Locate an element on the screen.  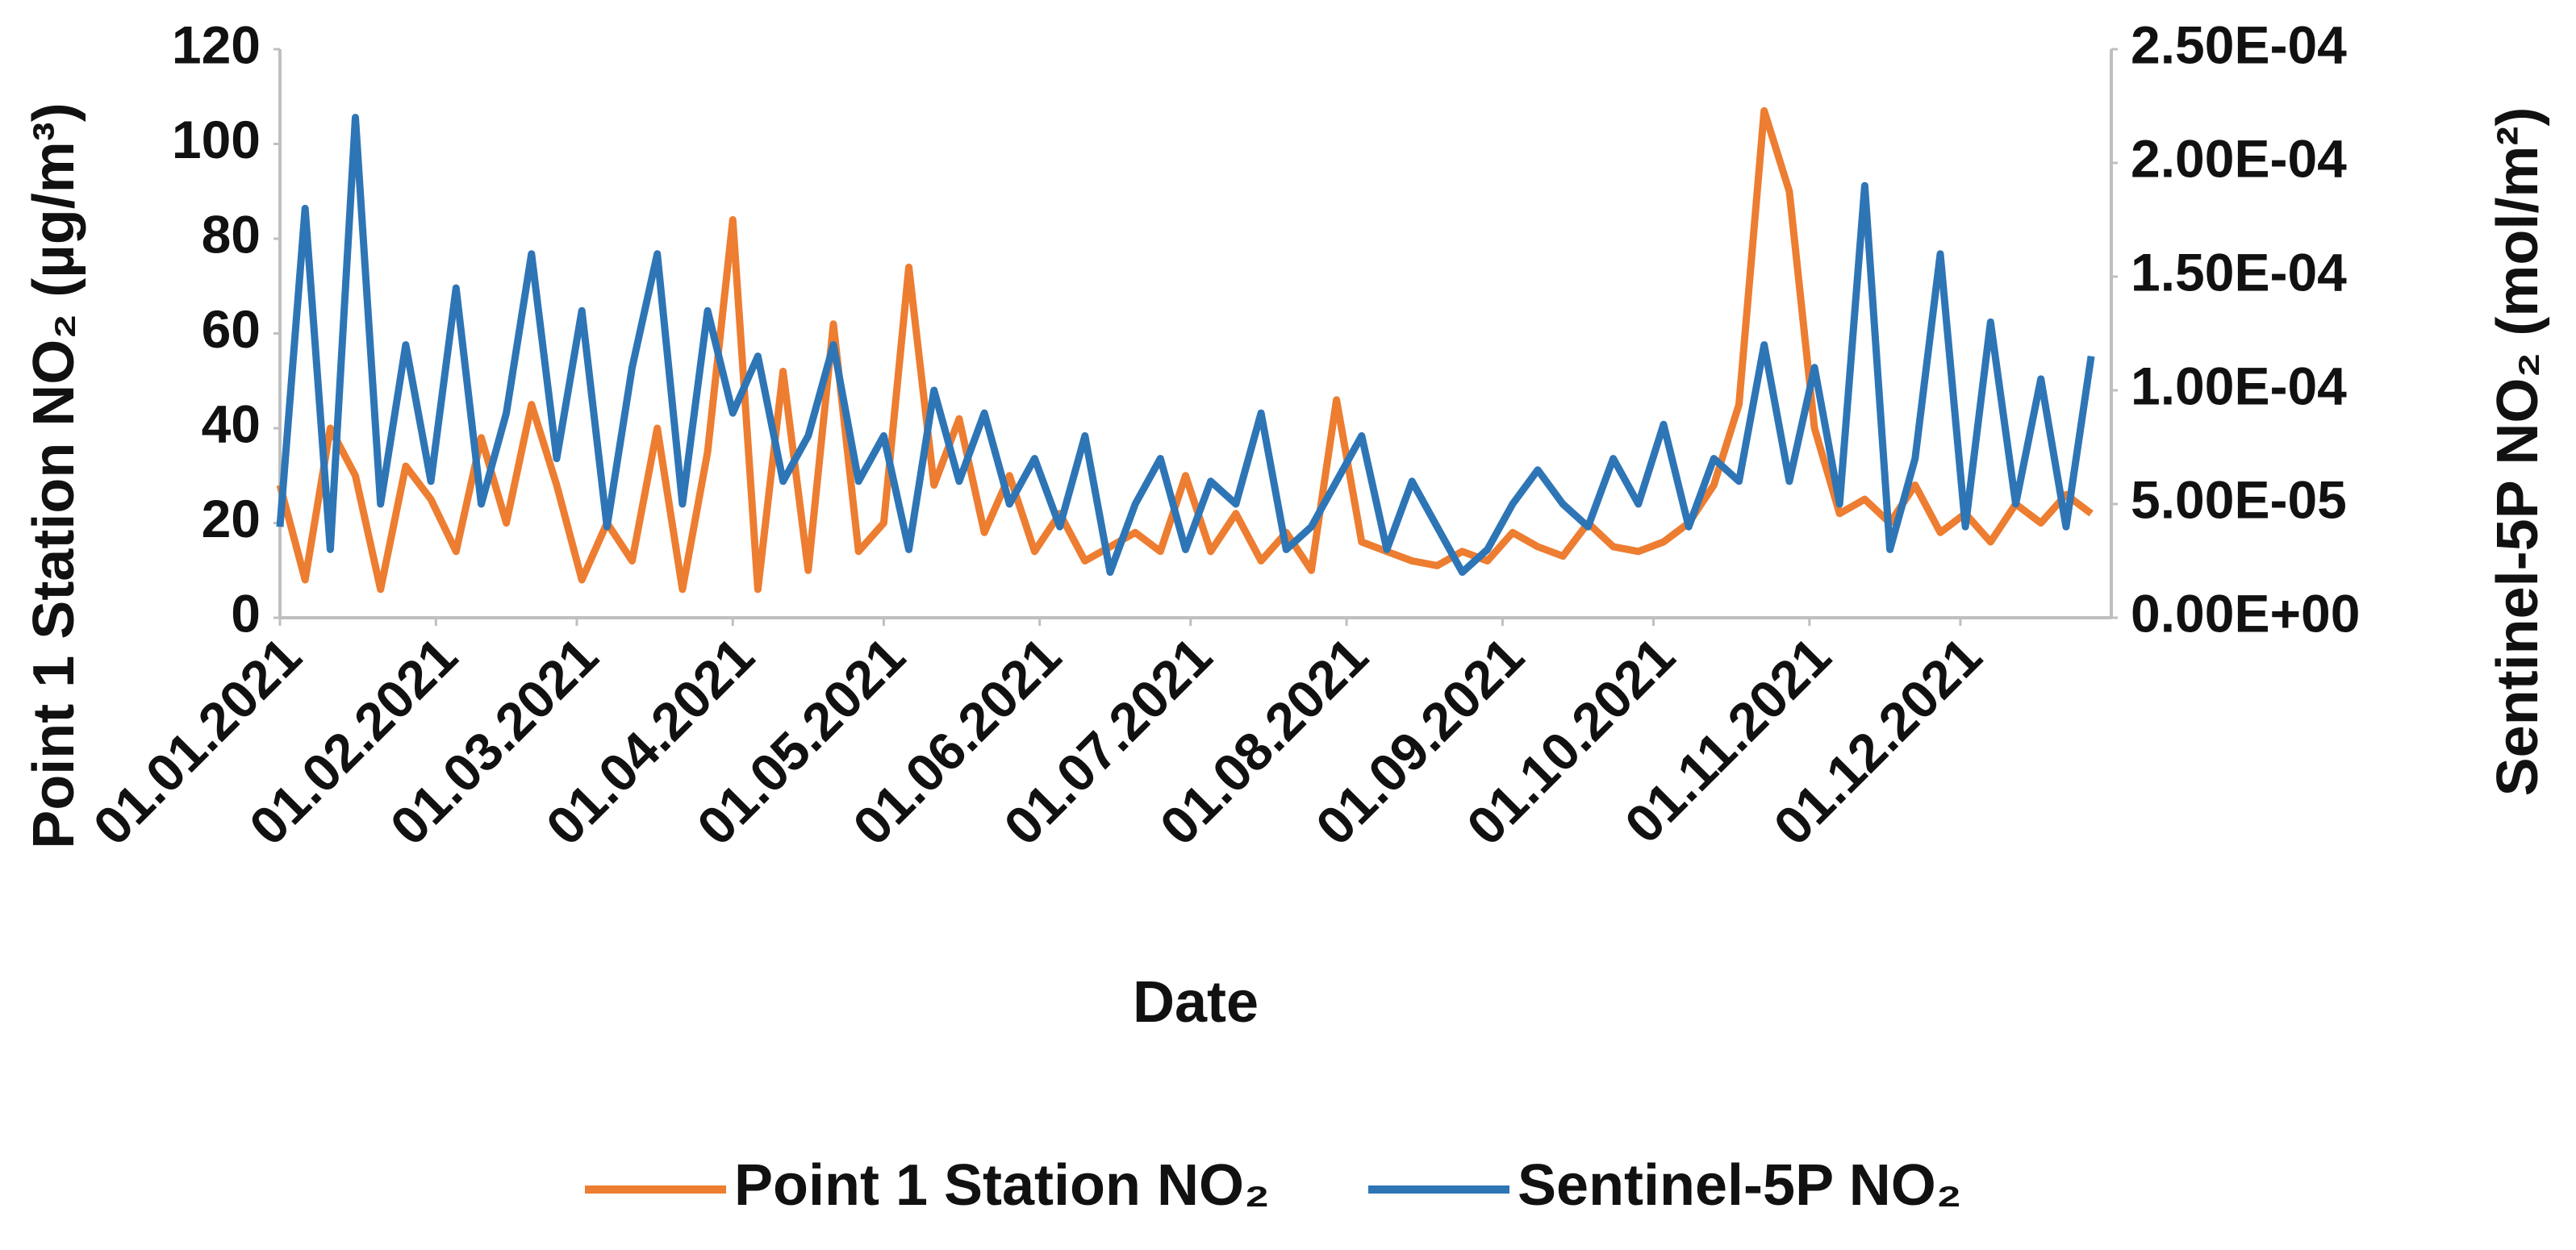
y-axis-title: Point 1 Station NO₂ (µg/m³) is located at coordinates (54, 475).